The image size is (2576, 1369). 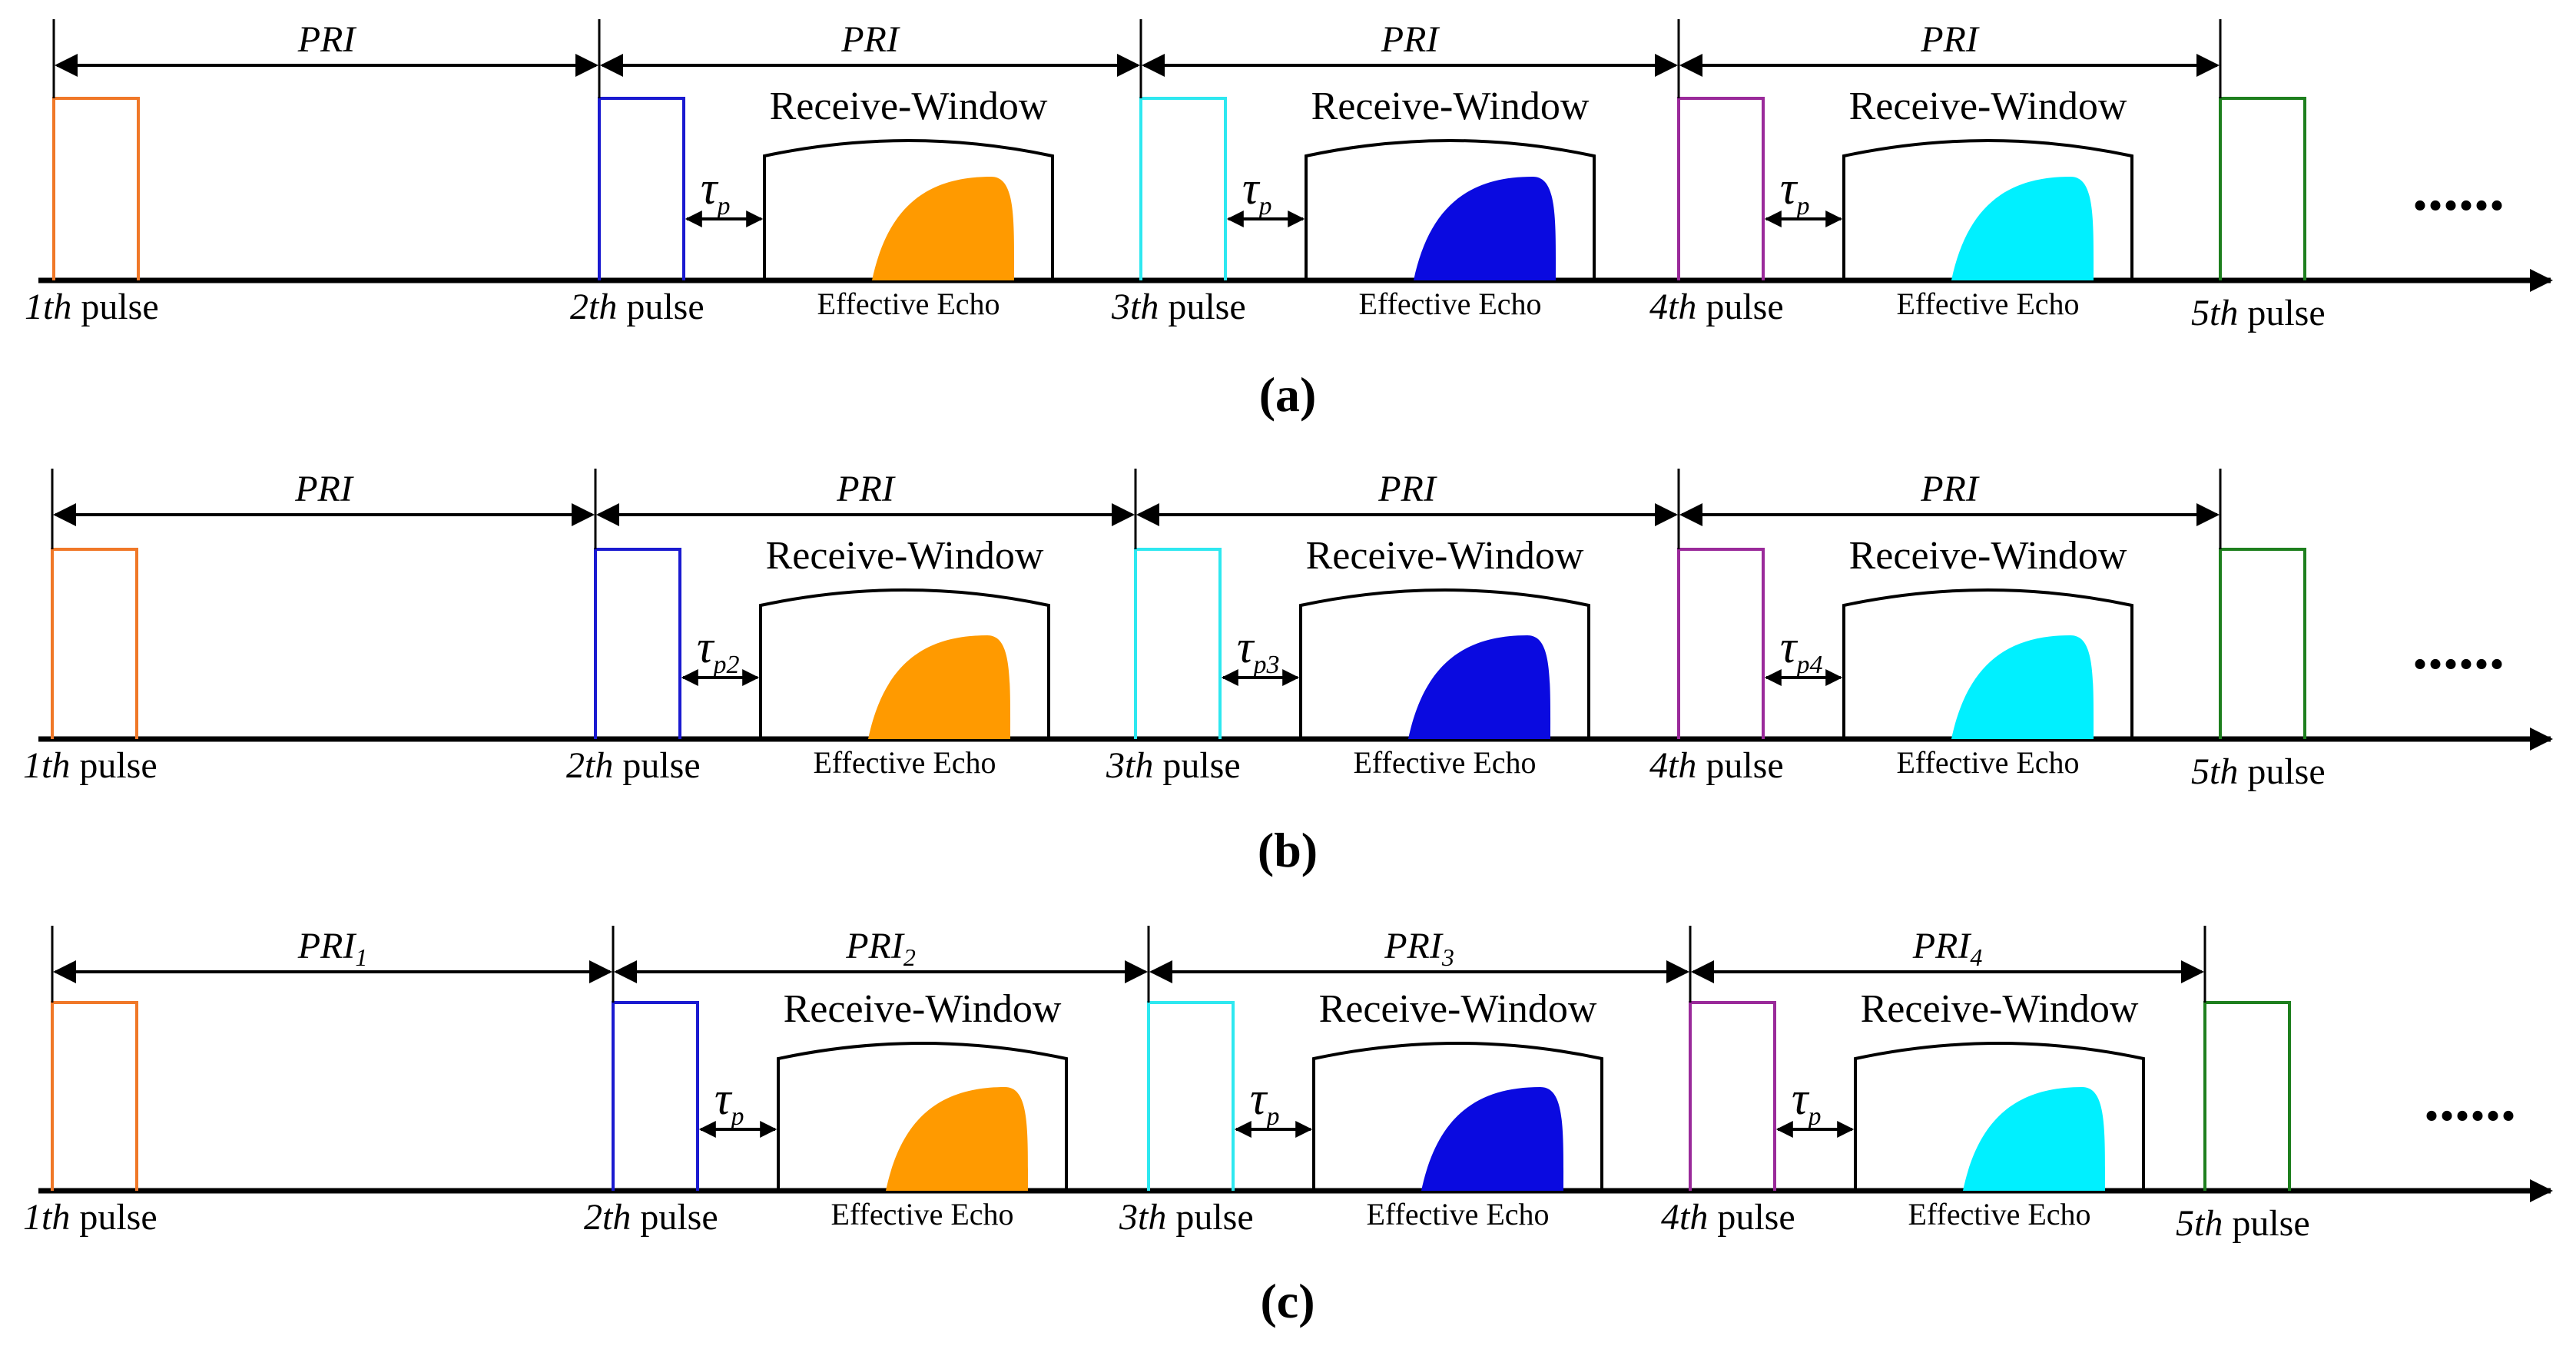 I want to click on panel-caption: (b), so click(x=1288, y=850).